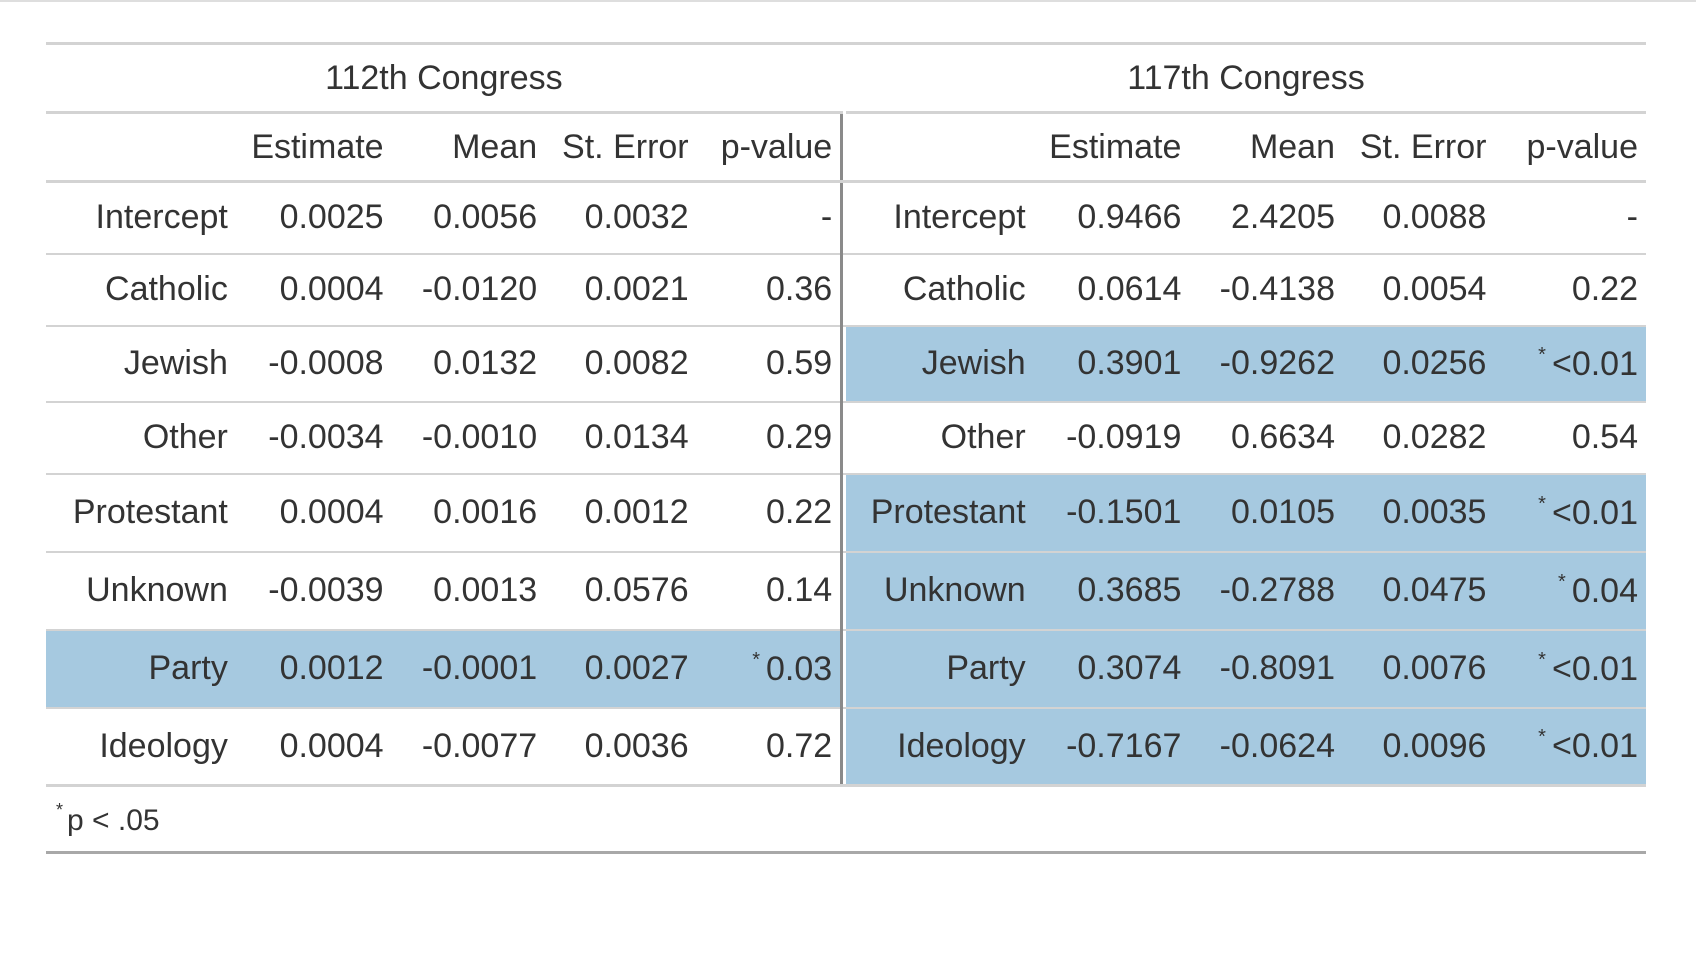 This screenshot has height=954, width=1696. I want to click on col-header-estimate-112: Estimate, so click(313, 147).